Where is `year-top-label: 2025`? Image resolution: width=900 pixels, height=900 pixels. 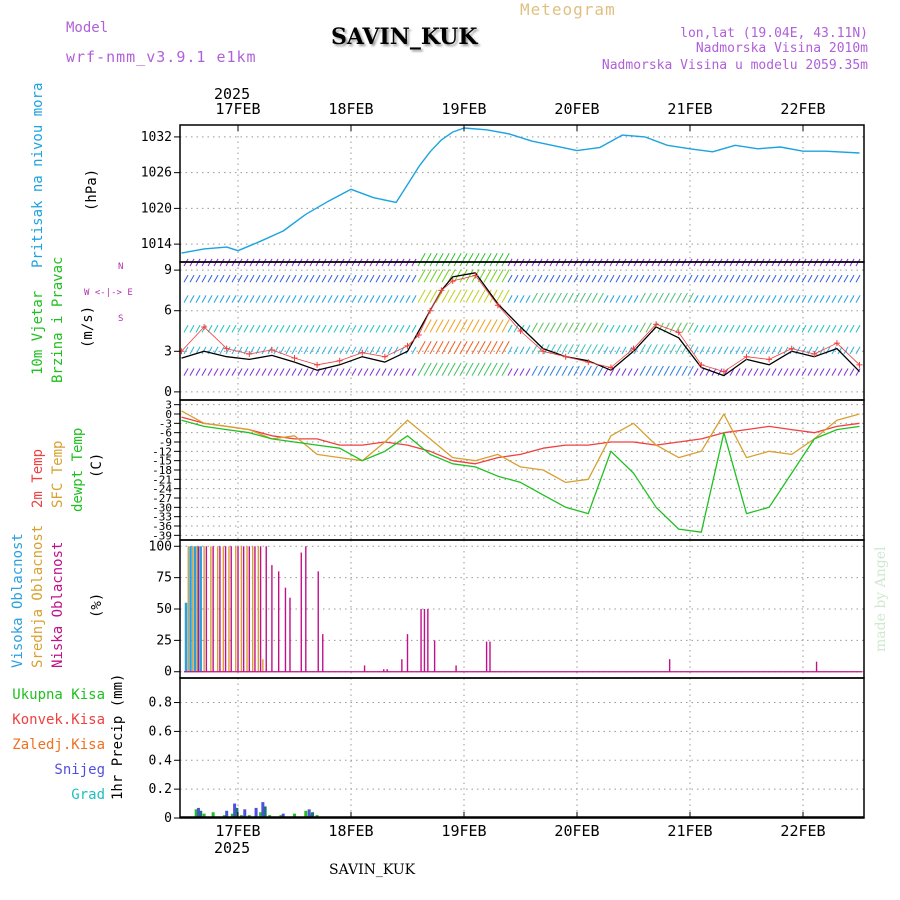
year-top-label: 2025 is located at coordinates (232, 94).